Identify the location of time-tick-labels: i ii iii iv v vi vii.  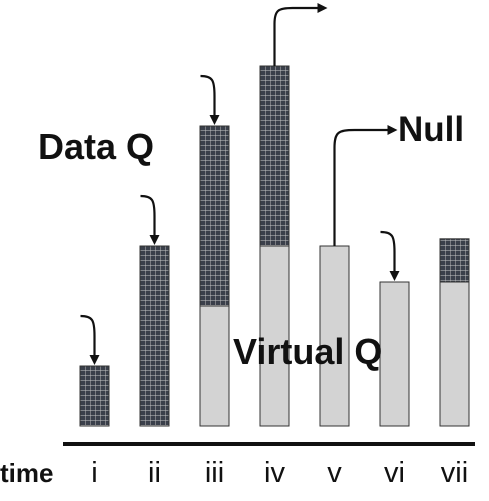
(279, 473).